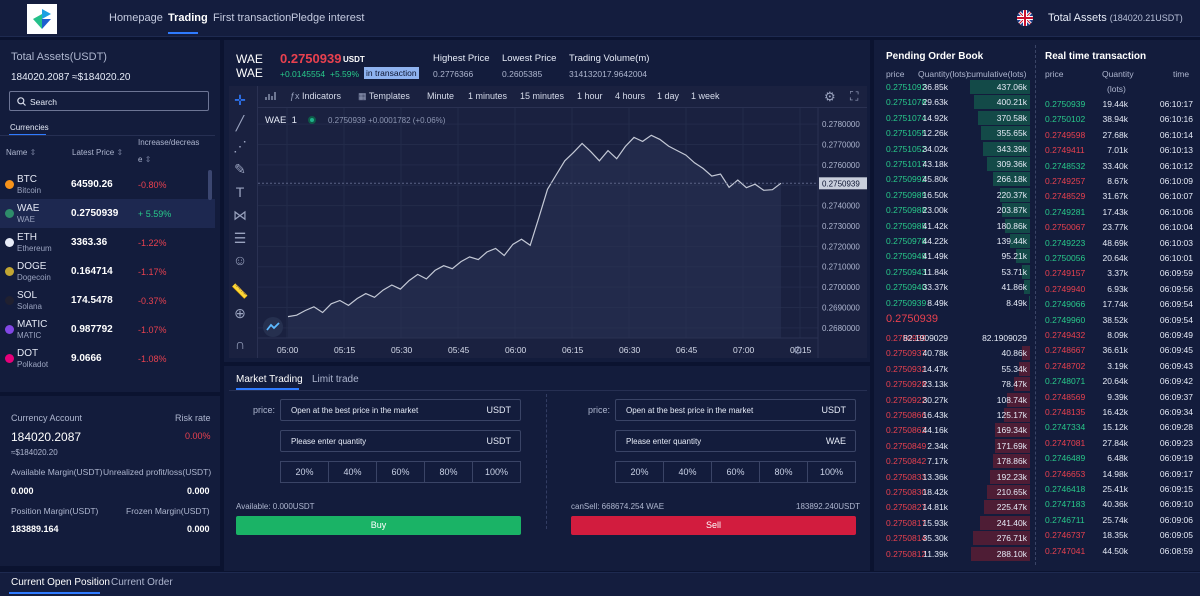 The image size is (1200, 596). What do you see at coordinates (705, 96) in the screenshot?
I see `interval-tab: 1 week` at bounding box center [705, 96].